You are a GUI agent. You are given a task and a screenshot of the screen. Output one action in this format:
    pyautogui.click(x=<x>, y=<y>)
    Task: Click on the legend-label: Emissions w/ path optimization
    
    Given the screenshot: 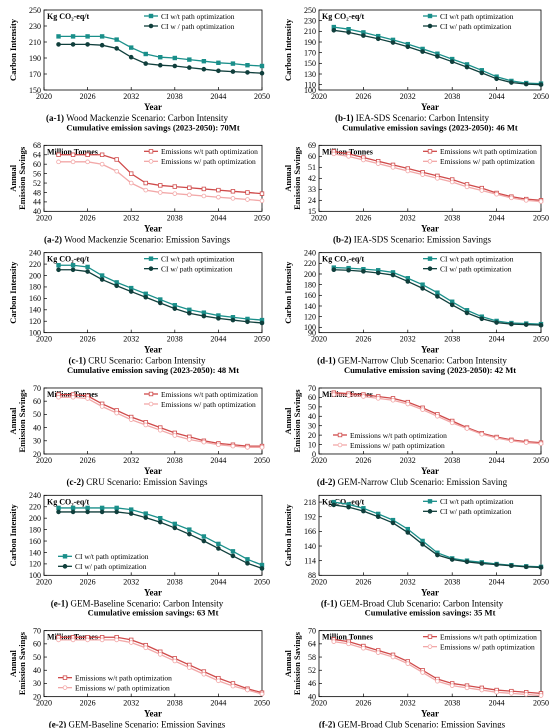 What is the action you would take?
    pyautogui.click(x=397, y=445)
    